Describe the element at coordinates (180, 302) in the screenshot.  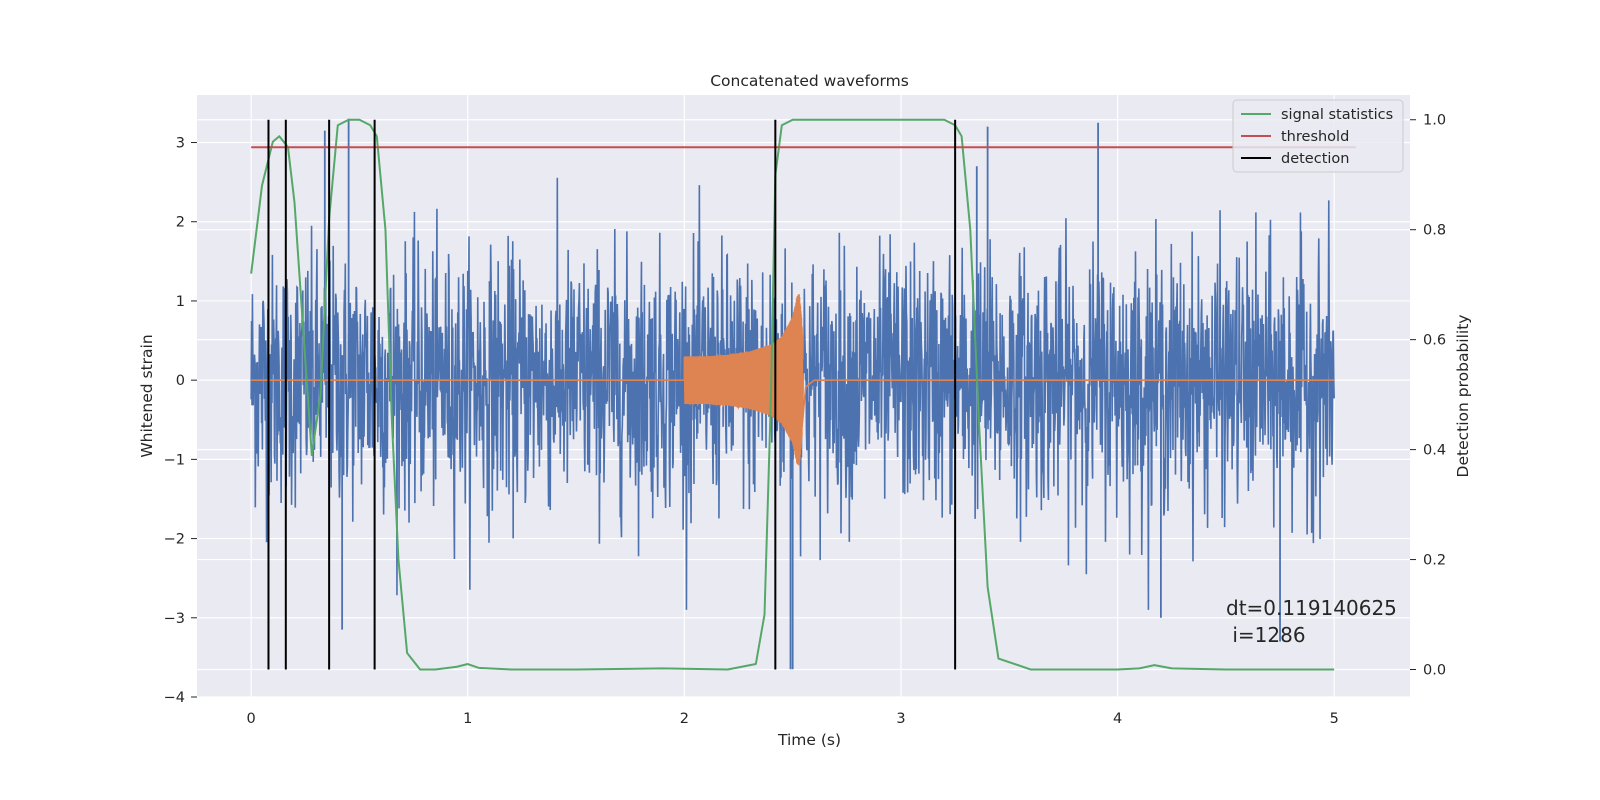
I see `y-tick-label: 1` at that location.